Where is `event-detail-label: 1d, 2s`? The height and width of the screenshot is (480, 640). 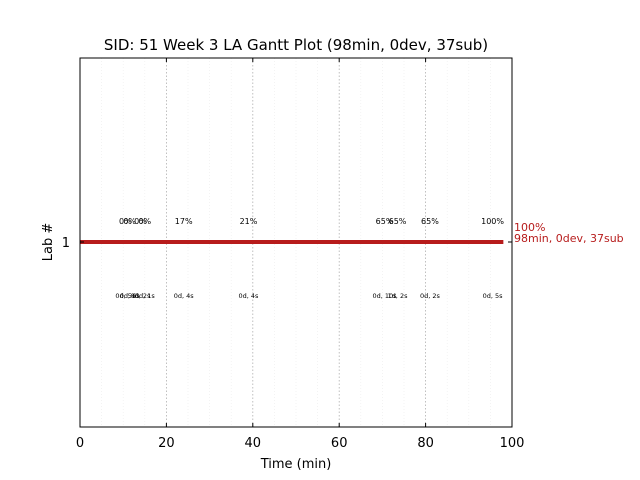 event-detail-label: 1d, 2s is located at coordinates (398, 296).